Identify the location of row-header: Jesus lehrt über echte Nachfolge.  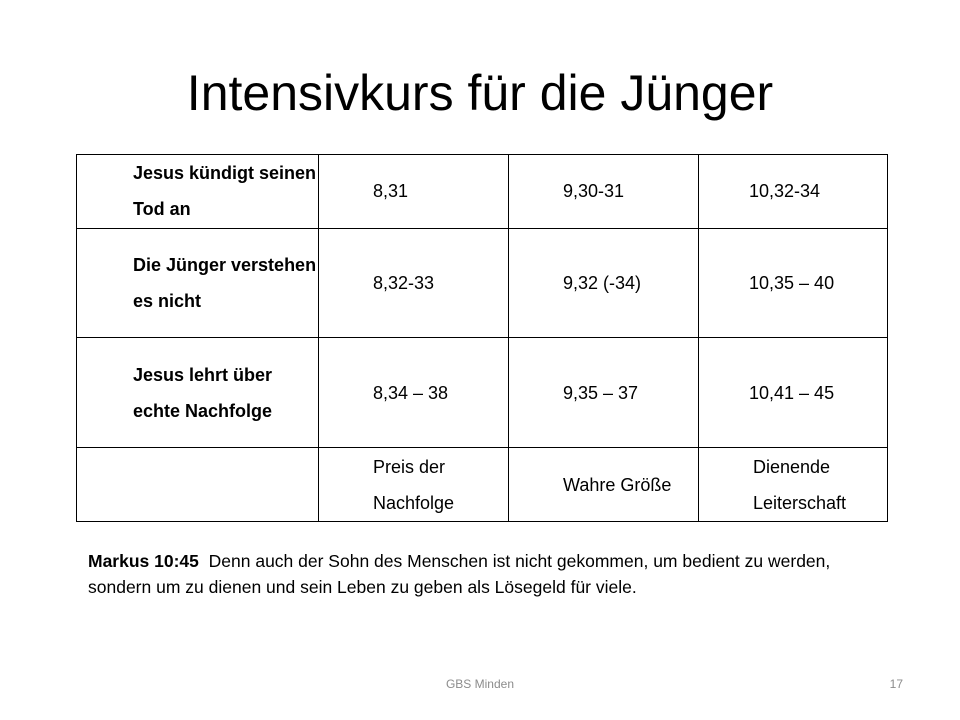
(197, 393).